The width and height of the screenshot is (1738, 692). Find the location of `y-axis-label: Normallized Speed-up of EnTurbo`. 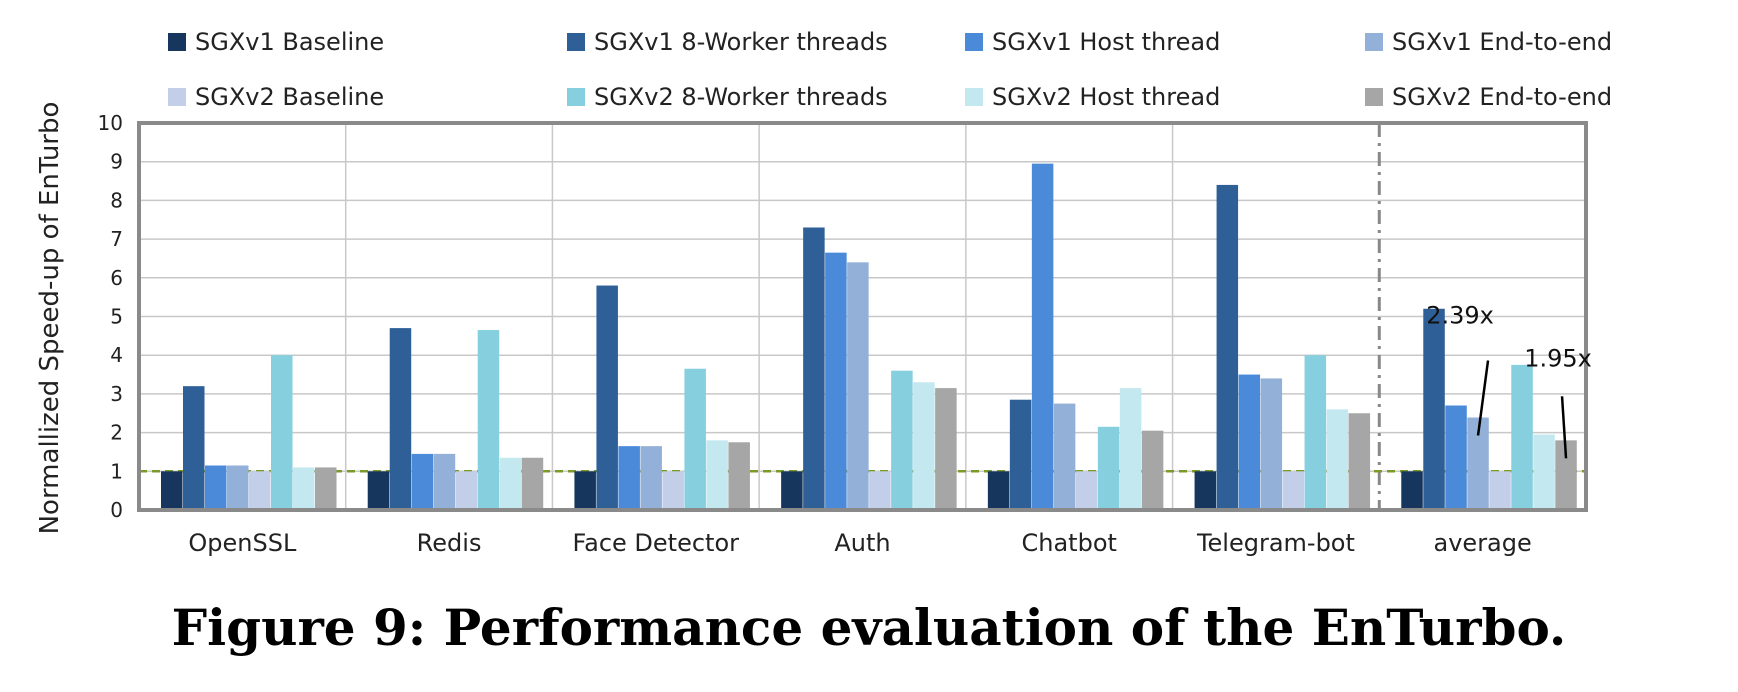

y-axis-label: Normallized Speed-up of EnTurbo is located at coordinates (50, 318).